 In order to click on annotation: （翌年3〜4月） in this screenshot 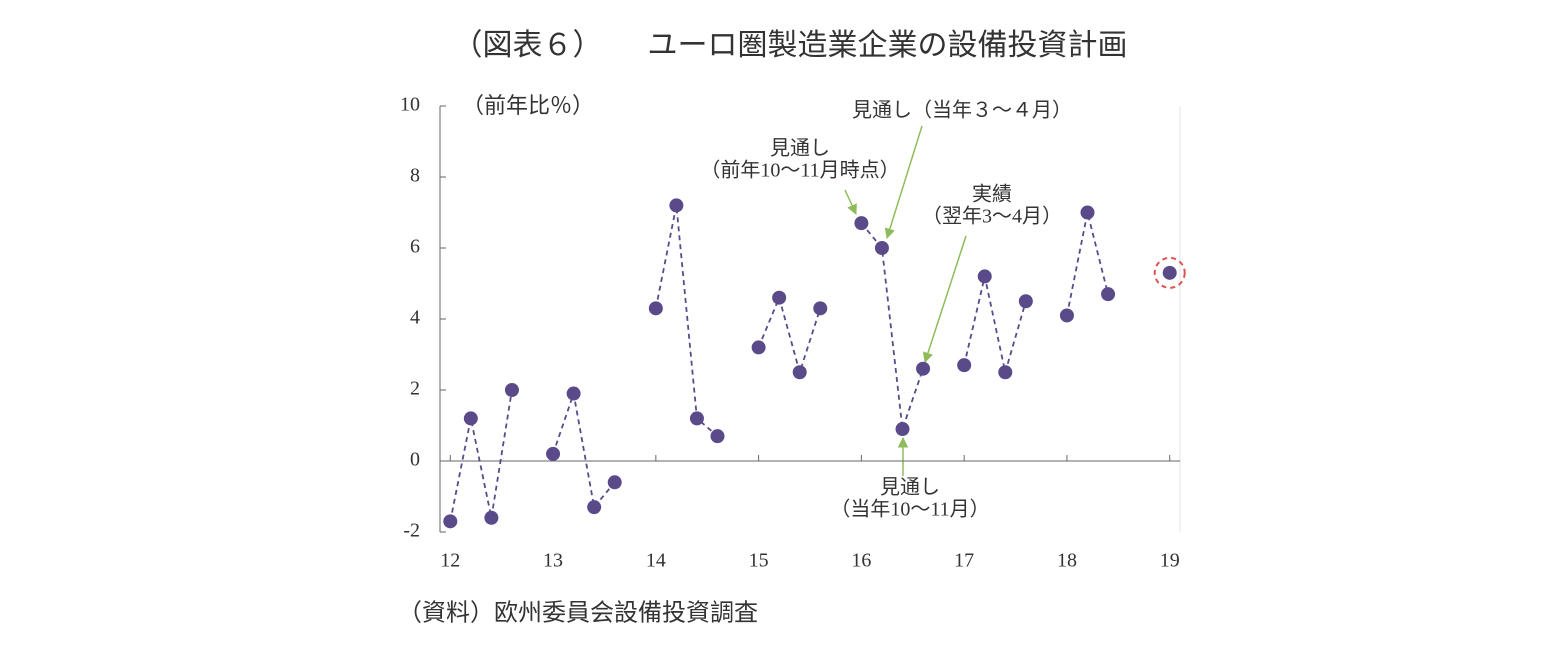, I will do `click(992, 216)`.